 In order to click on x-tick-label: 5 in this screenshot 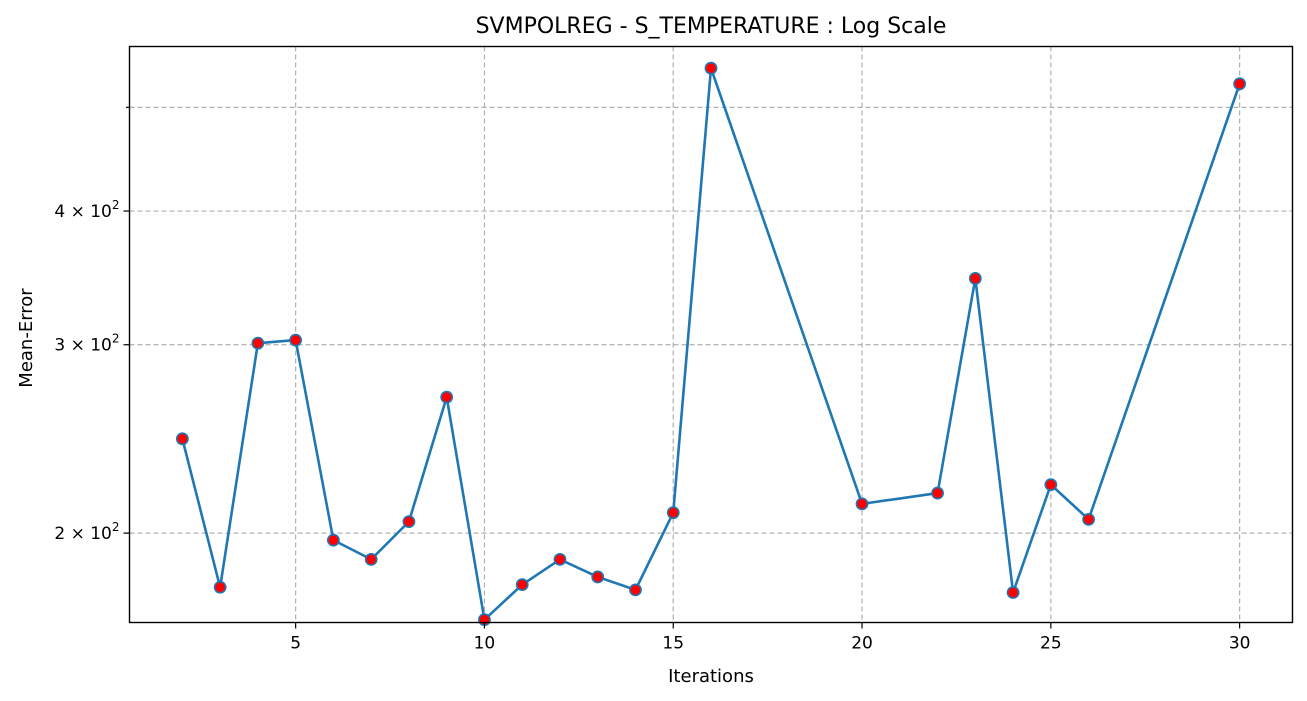, I will do `click(295, 644)`.